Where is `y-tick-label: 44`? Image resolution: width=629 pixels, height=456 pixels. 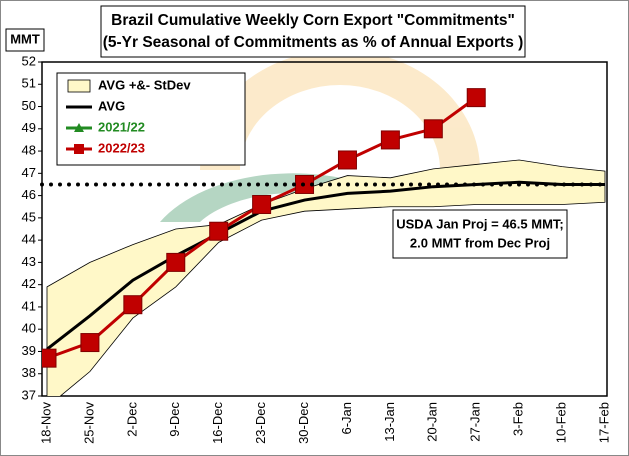
y-tick-label: 44 is located at coordinates (29, 239).